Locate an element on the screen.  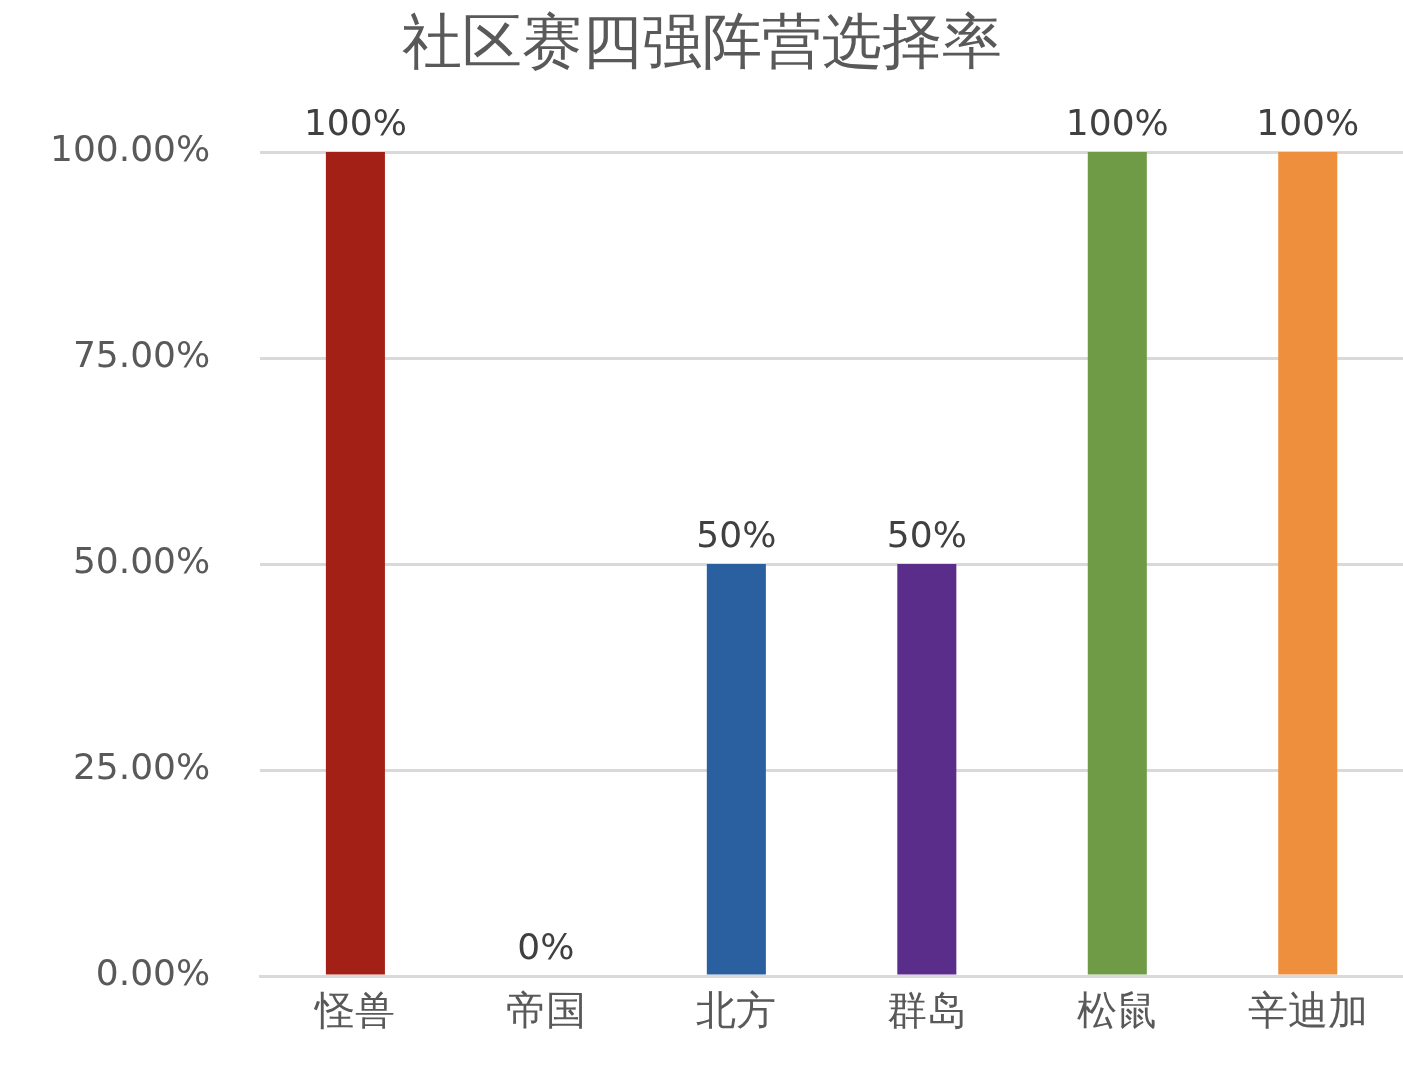
data-label: 0% is located at coordinates (546, 947).